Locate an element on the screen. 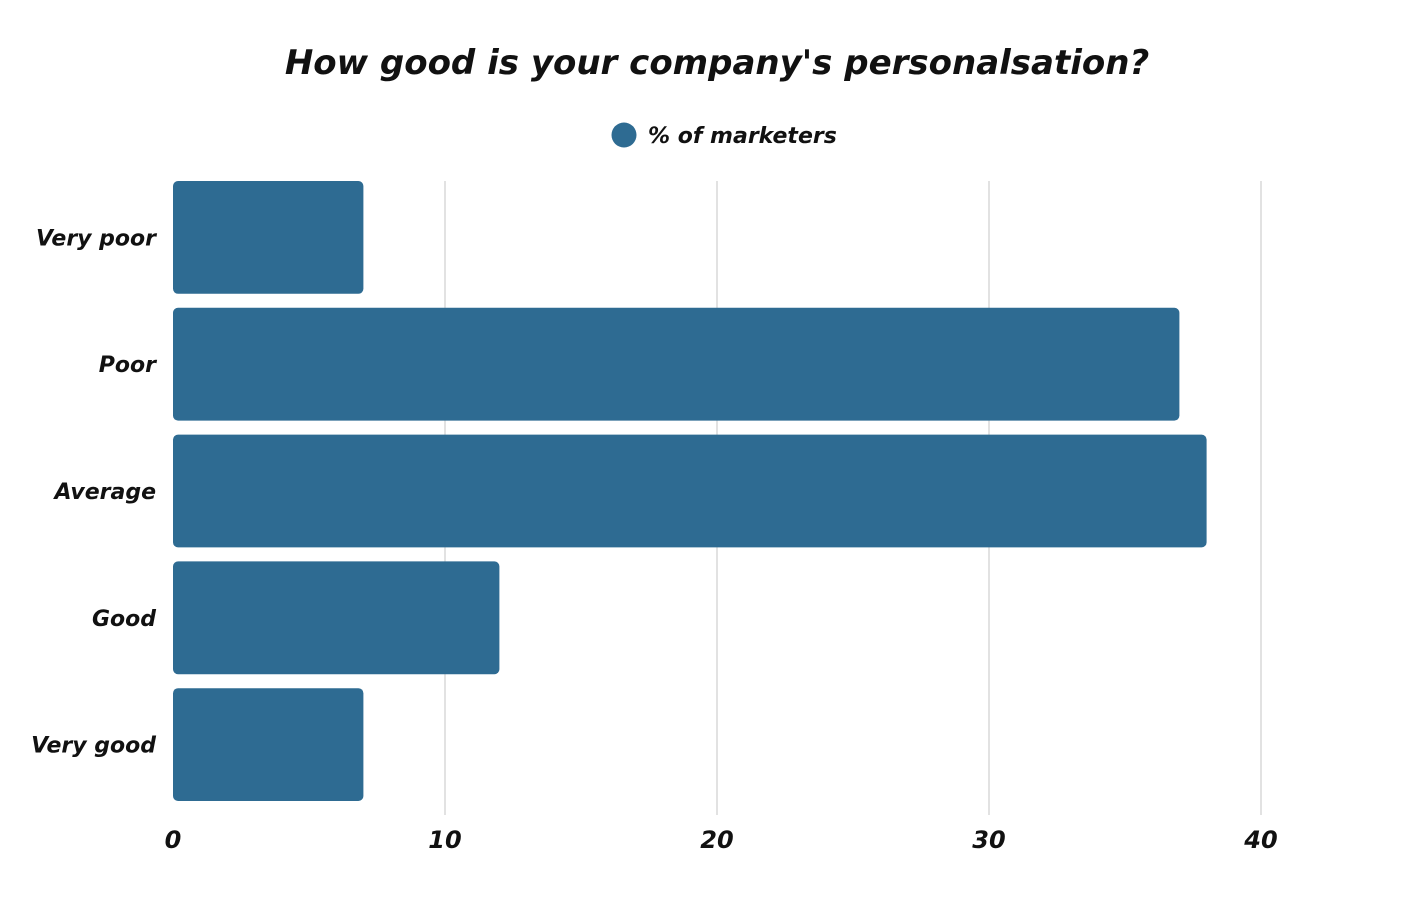 The width and height of the screenshot is (1426, 914). x-tick-label: 0 is located at coordinates (173, 840).